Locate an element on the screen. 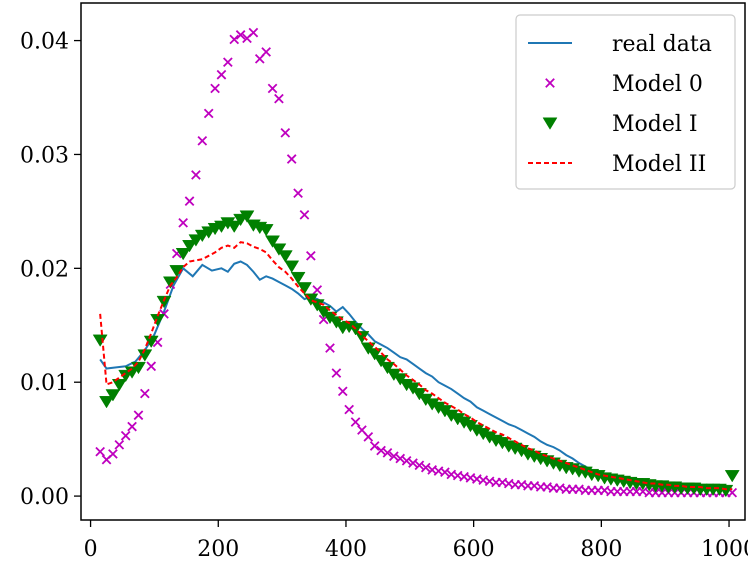 The width and height of the screenshot is (748, 569). legend-frame is located at coordinates (625, 102).